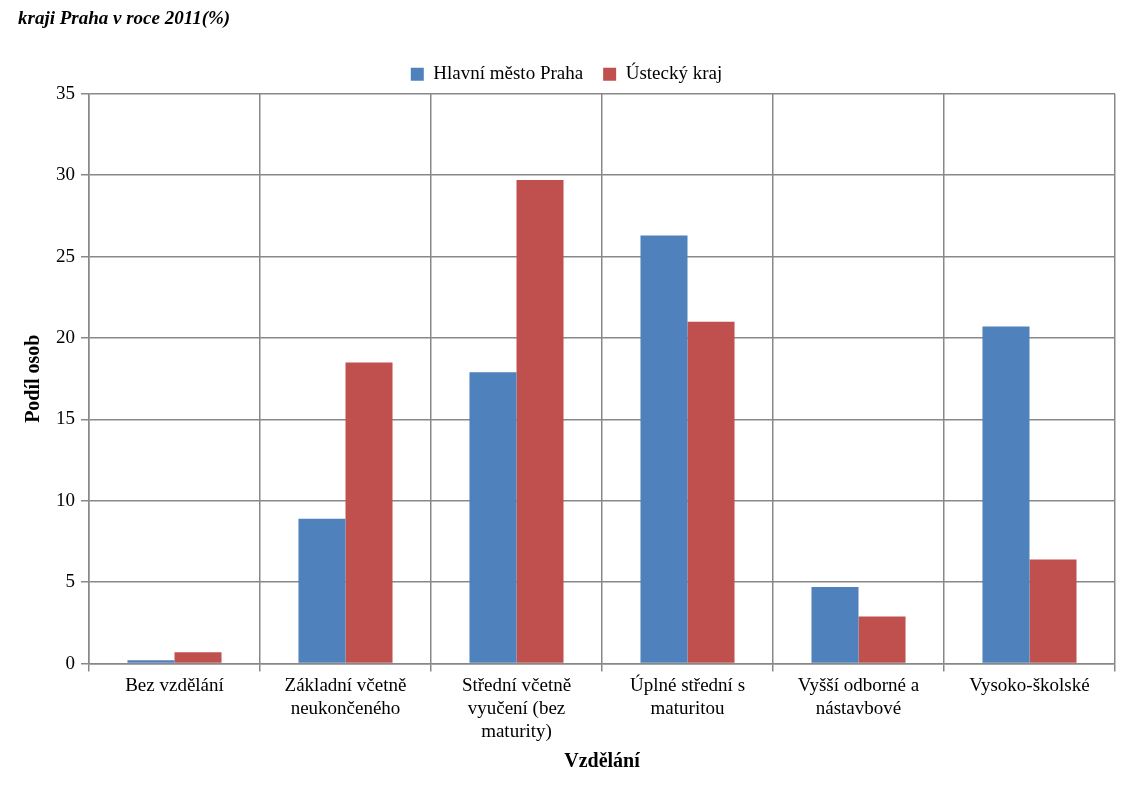  What do you see at coordinates (70, 581) in the screenshot?
I see `y-tick-label: 5` at bounding box center [70, 581].